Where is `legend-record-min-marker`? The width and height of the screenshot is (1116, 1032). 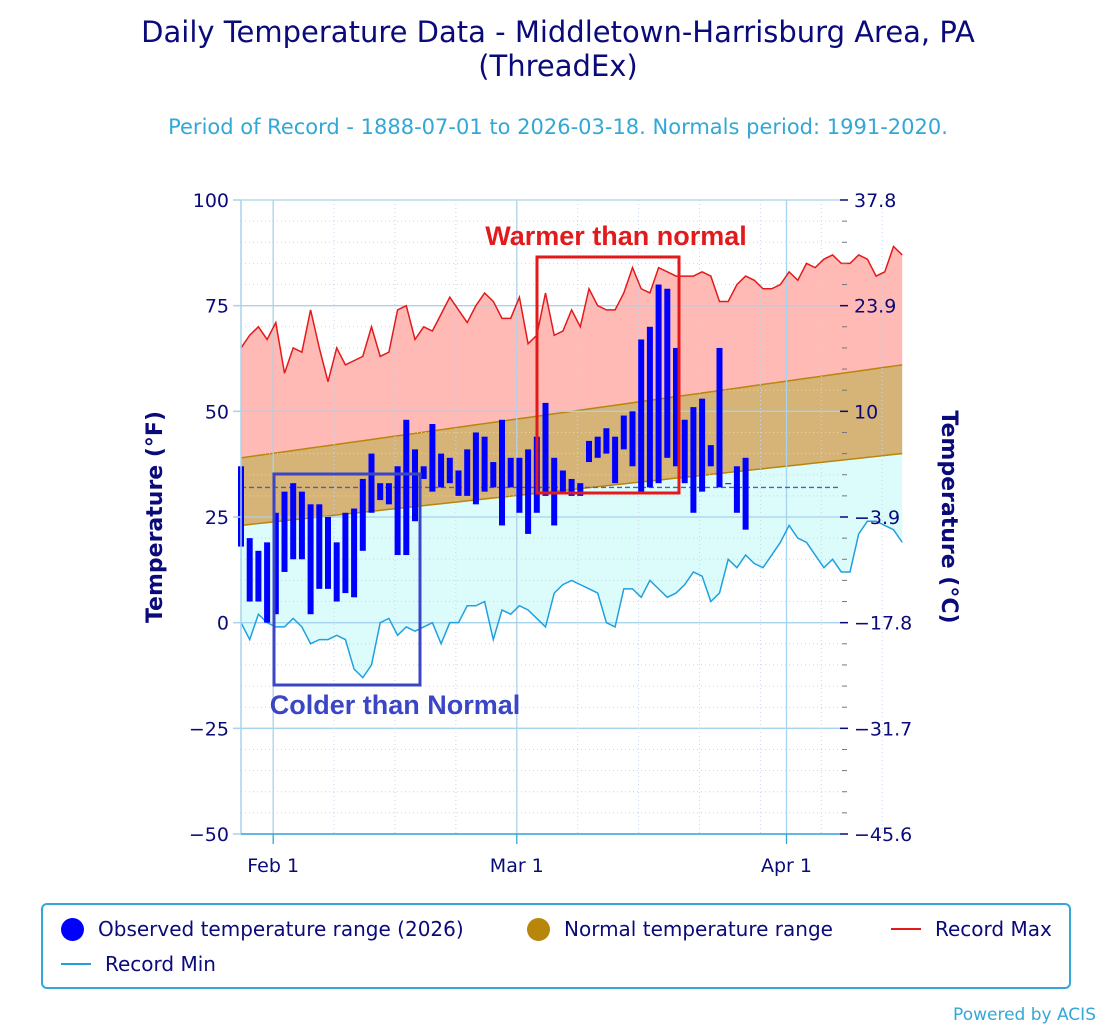
legend-record-min-marker is located at coordinates (76, 964).